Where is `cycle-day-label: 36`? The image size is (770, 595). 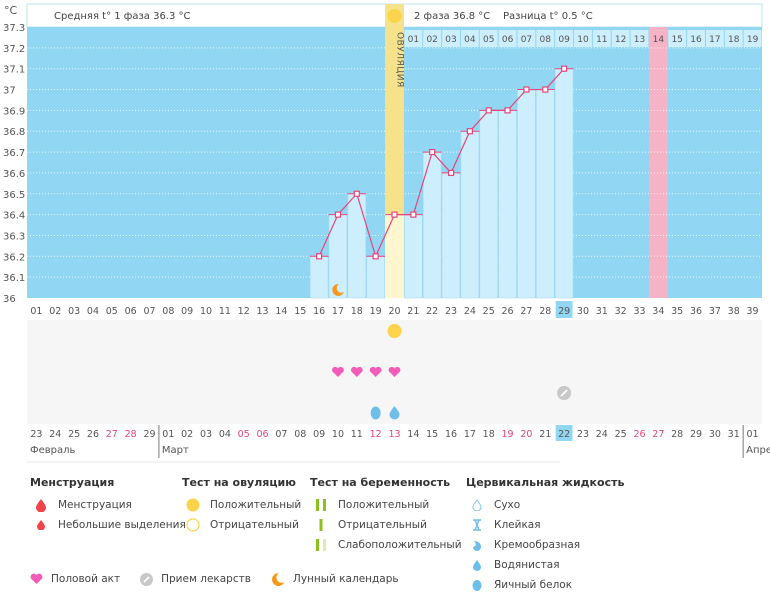
cycle-day-label: 36 is located at coordinates (696, 311).